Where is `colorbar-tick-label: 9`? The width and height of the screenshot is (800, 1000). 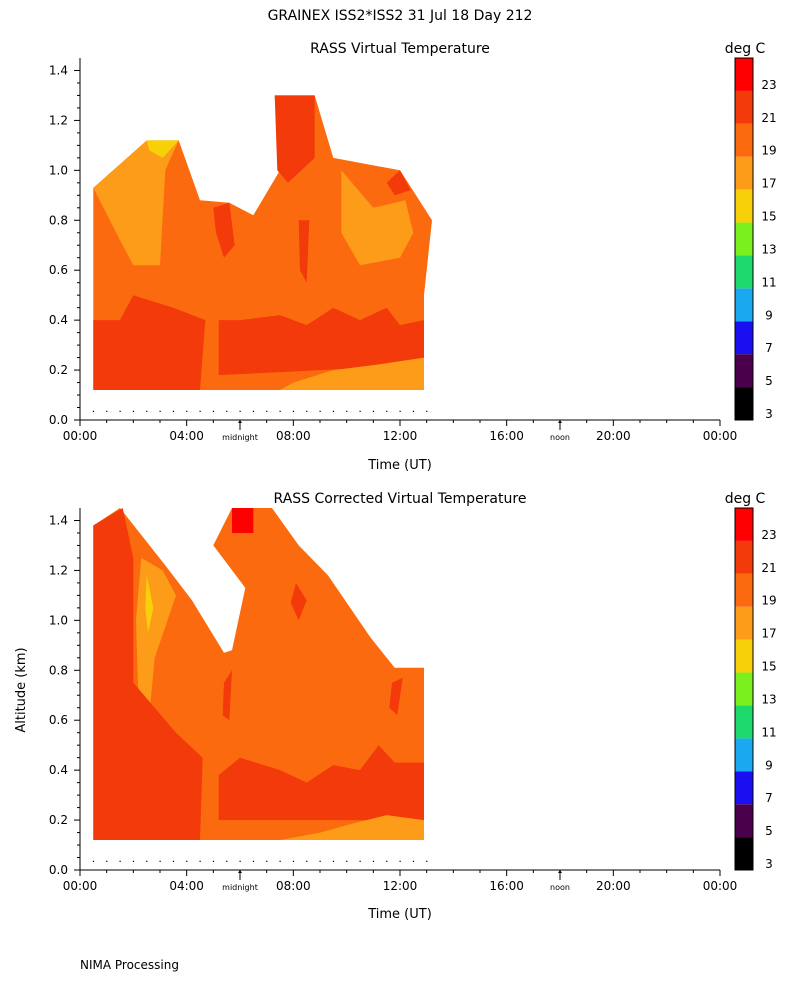 colorbar-tick-label: 9 is located at coordinates (769, 765).